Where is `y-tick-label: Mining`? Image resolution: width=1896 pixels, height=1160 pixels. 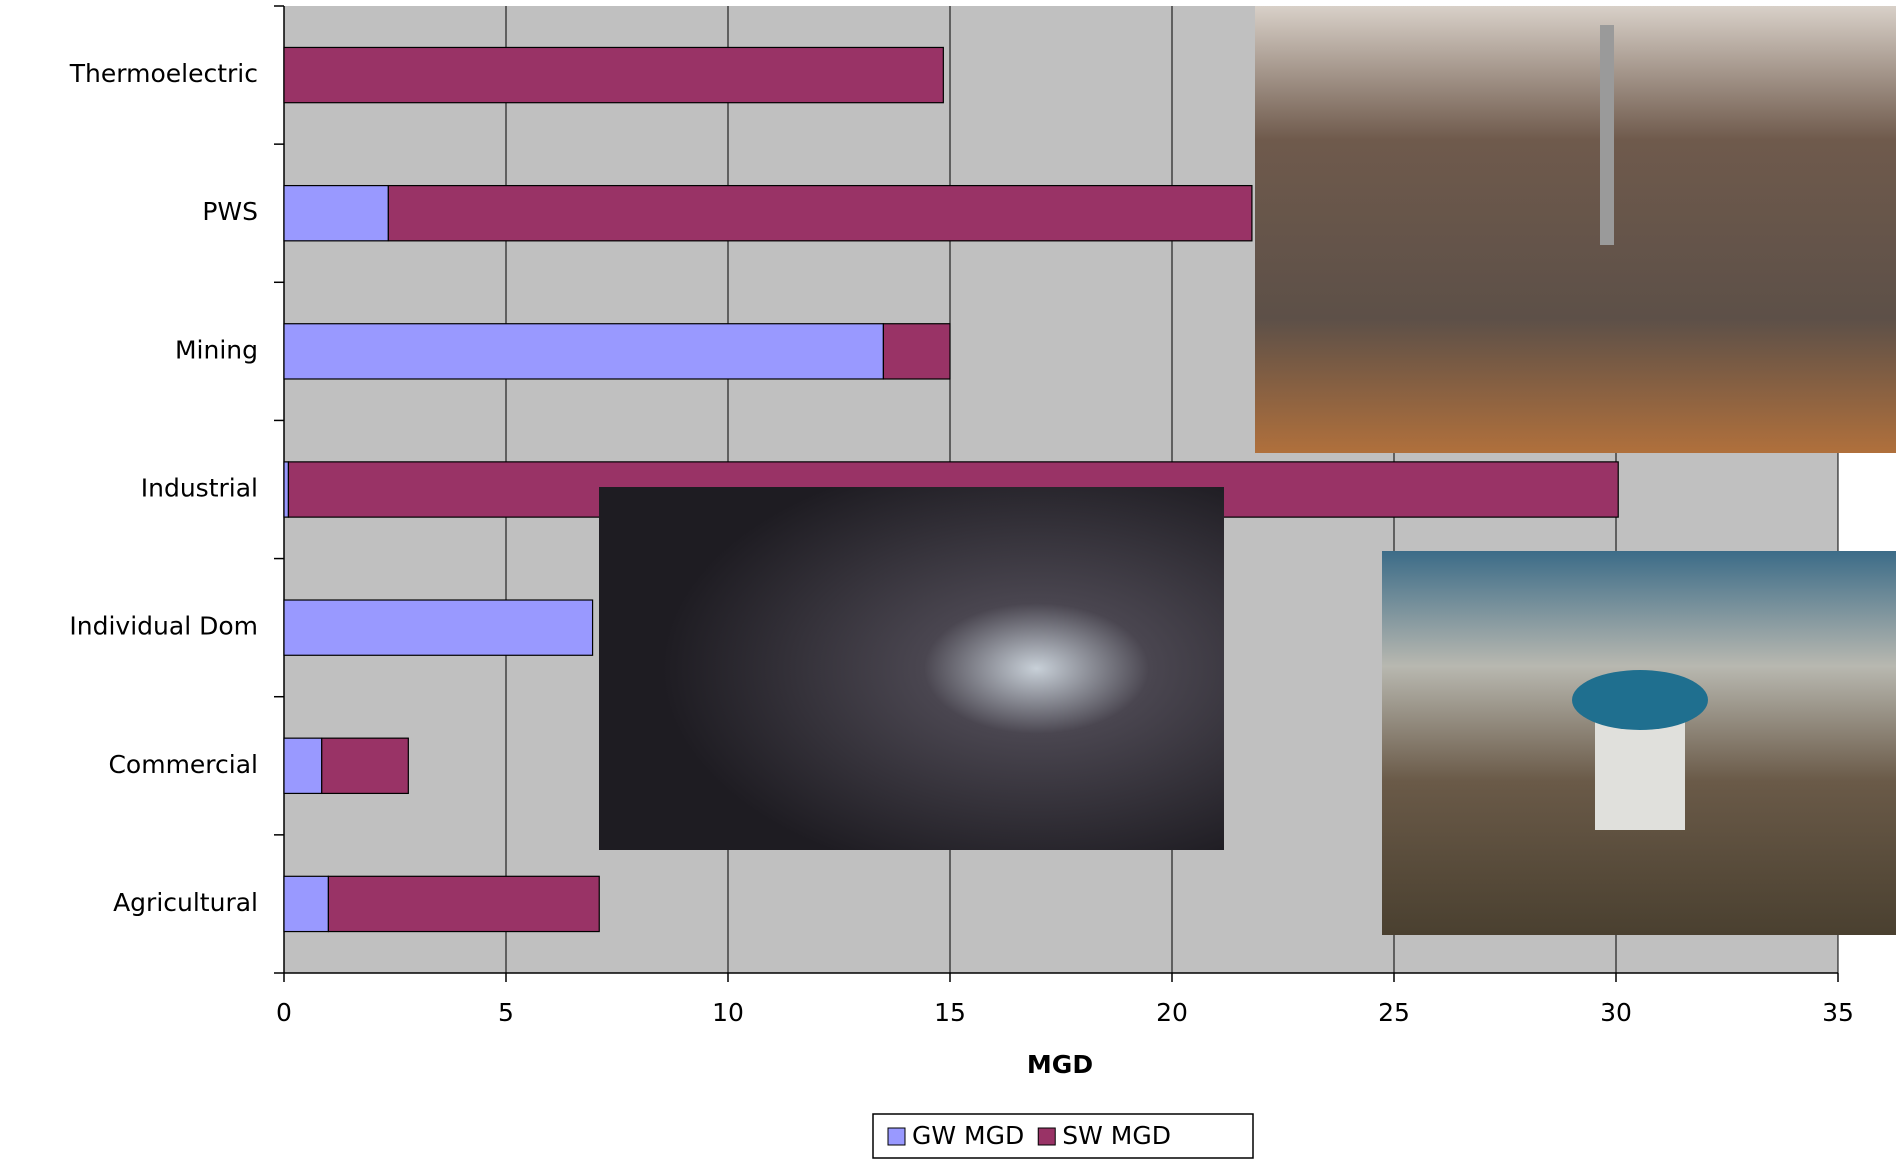 y-tick-label: Mining is located at coordinates (216, 349).